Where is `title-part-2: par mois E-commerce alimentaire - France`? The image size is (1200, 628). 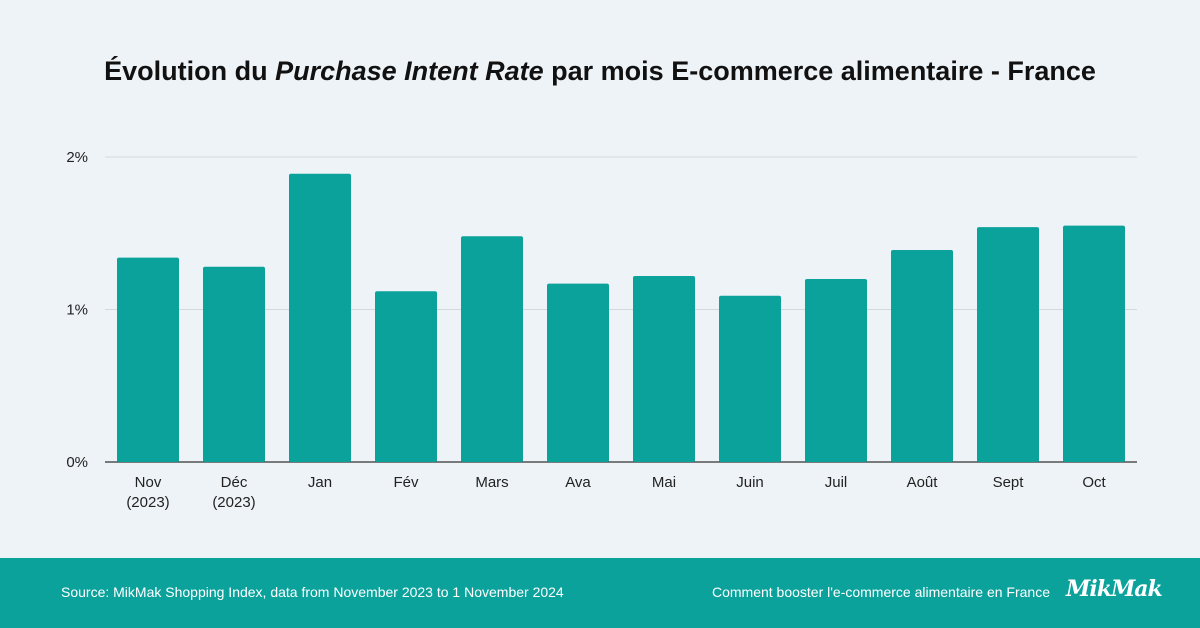 title-part-2: par mois E-commerce alimentaire - France is located at coordinates (819, 71).